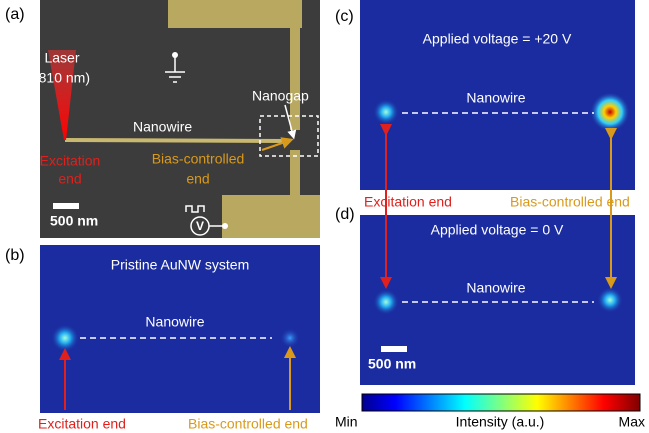  I want to click on ground-node, so click(175, 55).